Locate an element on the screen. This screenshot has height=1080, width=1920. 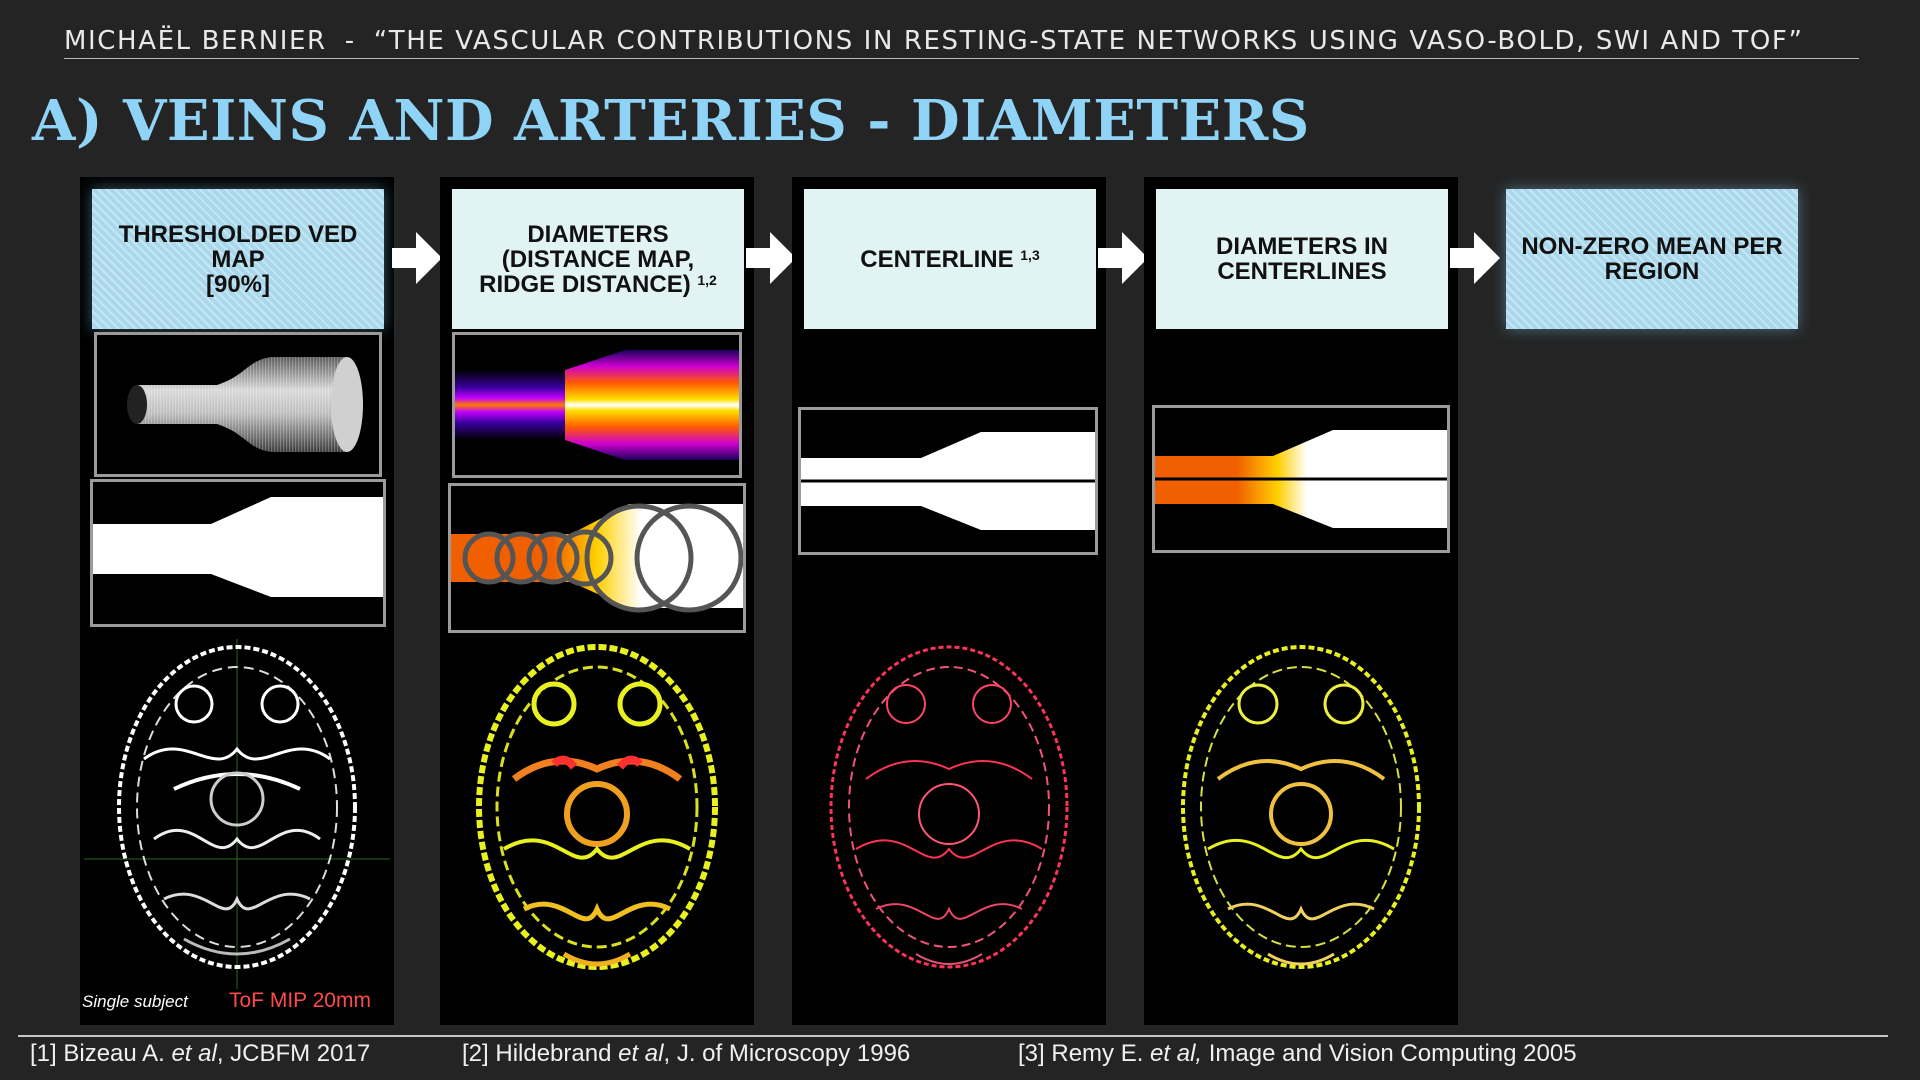
step-line: REGION is located at coordinates (1652, 271).